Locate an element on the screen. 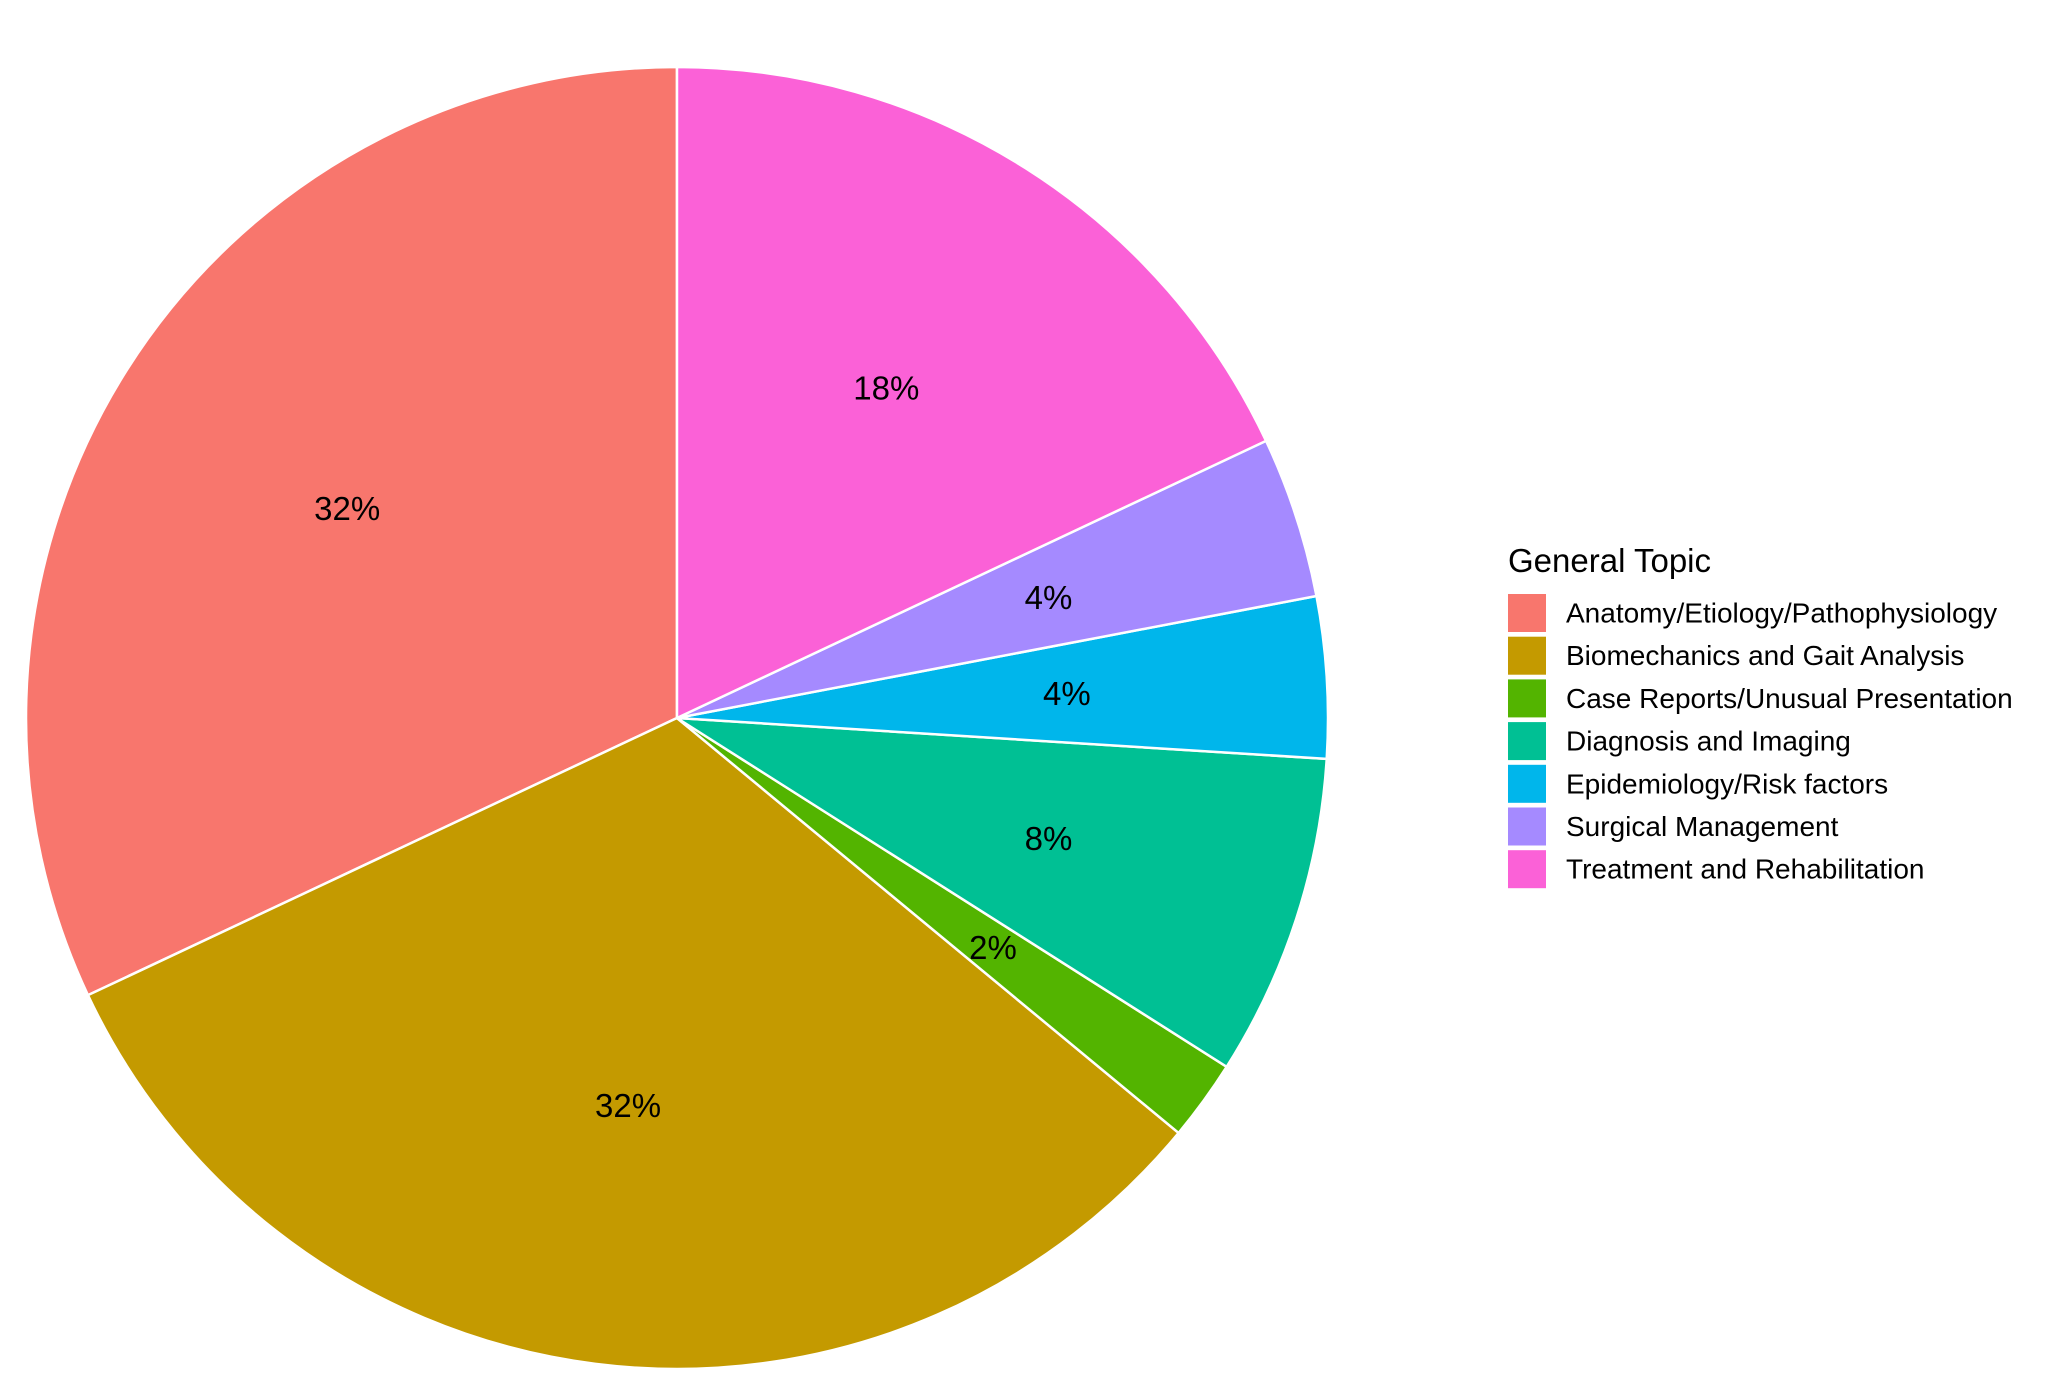 The height and width of the screenshot is (1398, 2048). pie-slice-label-1: 32% is located at coordinates (628, 1105).